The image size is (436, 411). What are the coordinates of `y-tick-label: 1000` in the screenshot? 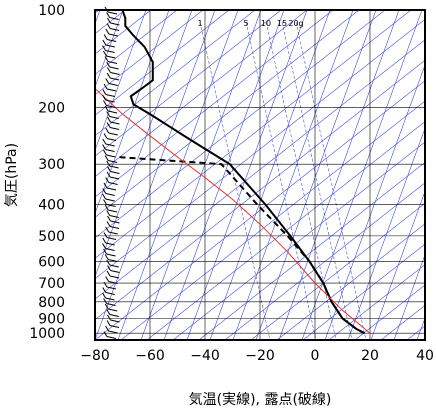 It's located at (47, 334).